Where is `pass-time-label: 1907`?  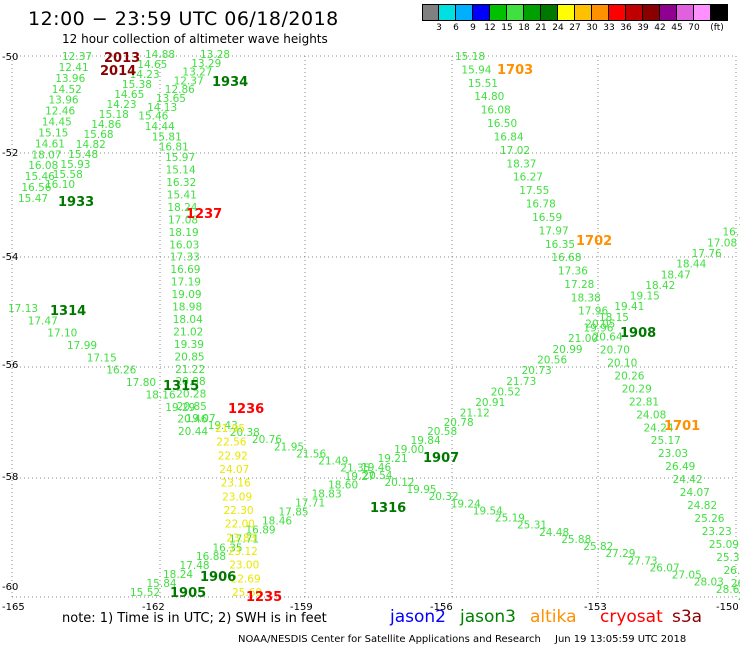
pass-time-label: 1907 is located at coordinates (441, 458).